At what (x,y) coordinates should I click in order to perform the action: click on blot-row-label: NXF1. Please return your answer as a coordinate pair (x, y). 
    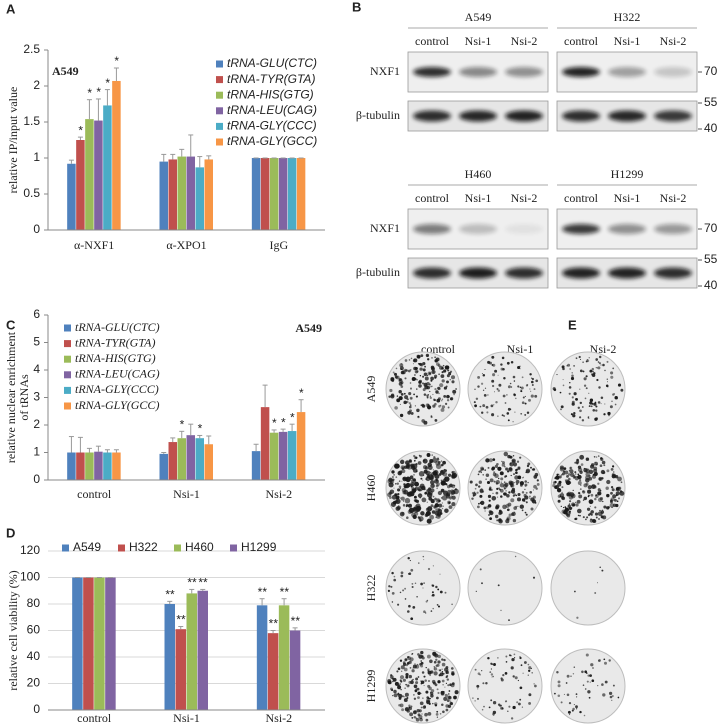
    Looking at the image, I should click on (385, 71).